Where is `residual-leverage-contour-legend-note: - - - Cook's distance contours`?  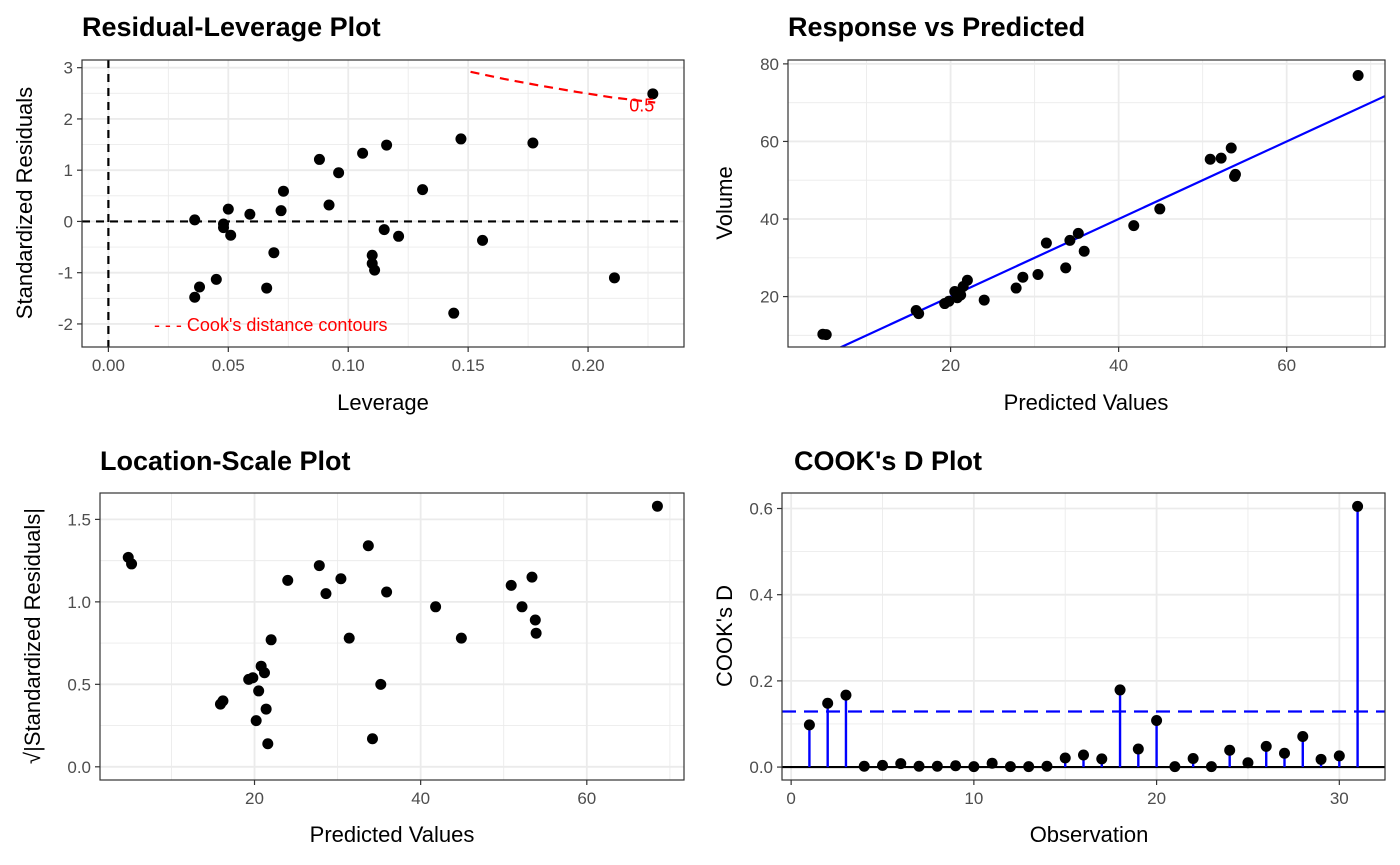
residual-leverage-contour-legend-note: - - - Cook's distance contours is located at coordinates (271, 325).